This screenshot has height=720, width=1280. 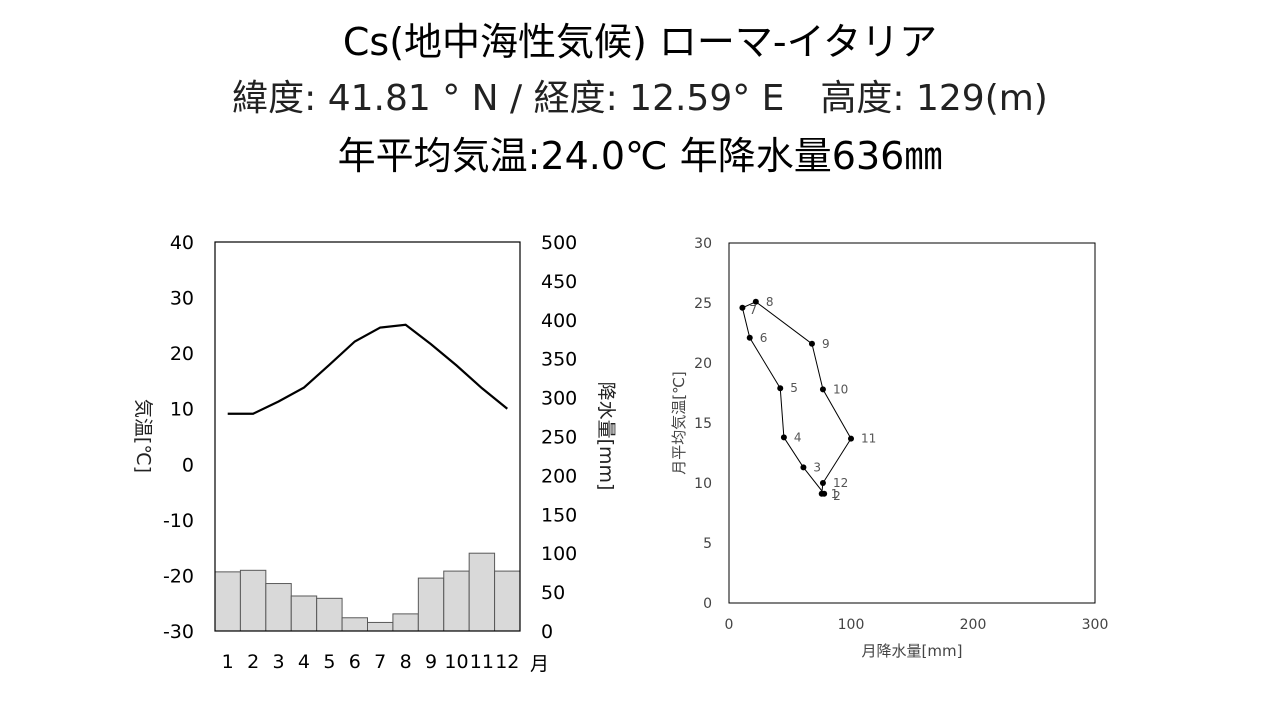 I want to click on point-label: 1, so click(x=835, y=494).